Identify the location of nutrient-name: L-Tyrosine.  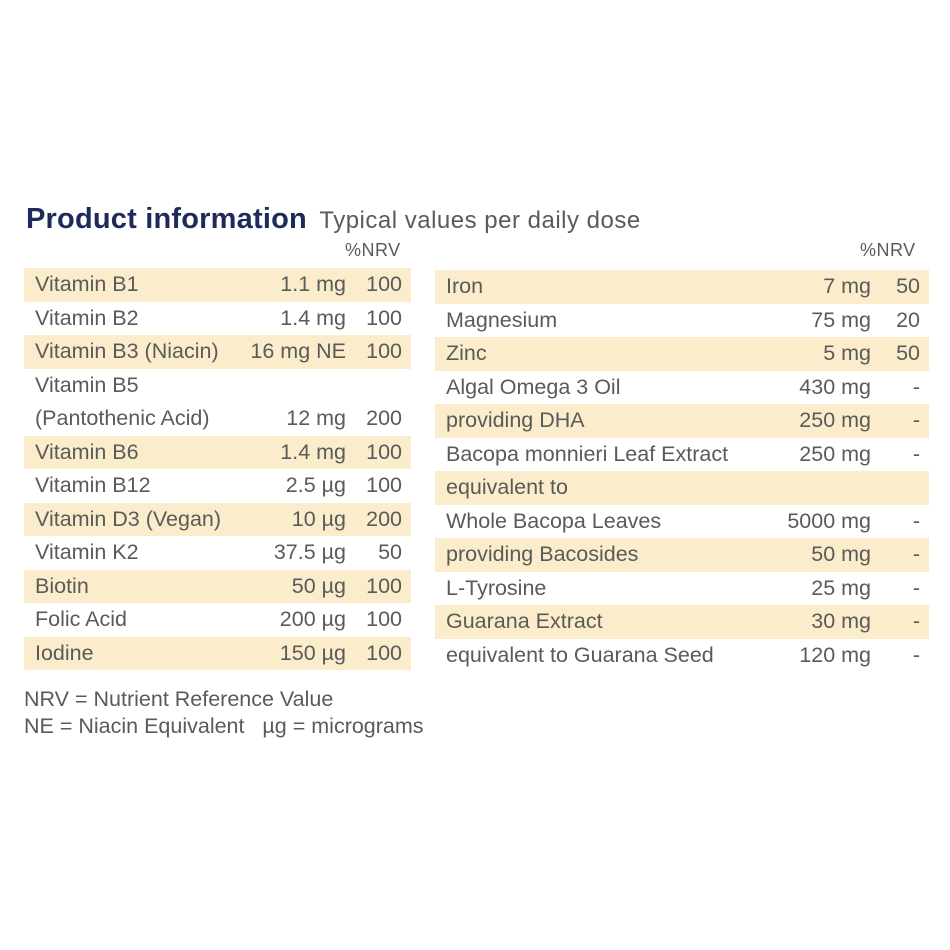
(496, 587).